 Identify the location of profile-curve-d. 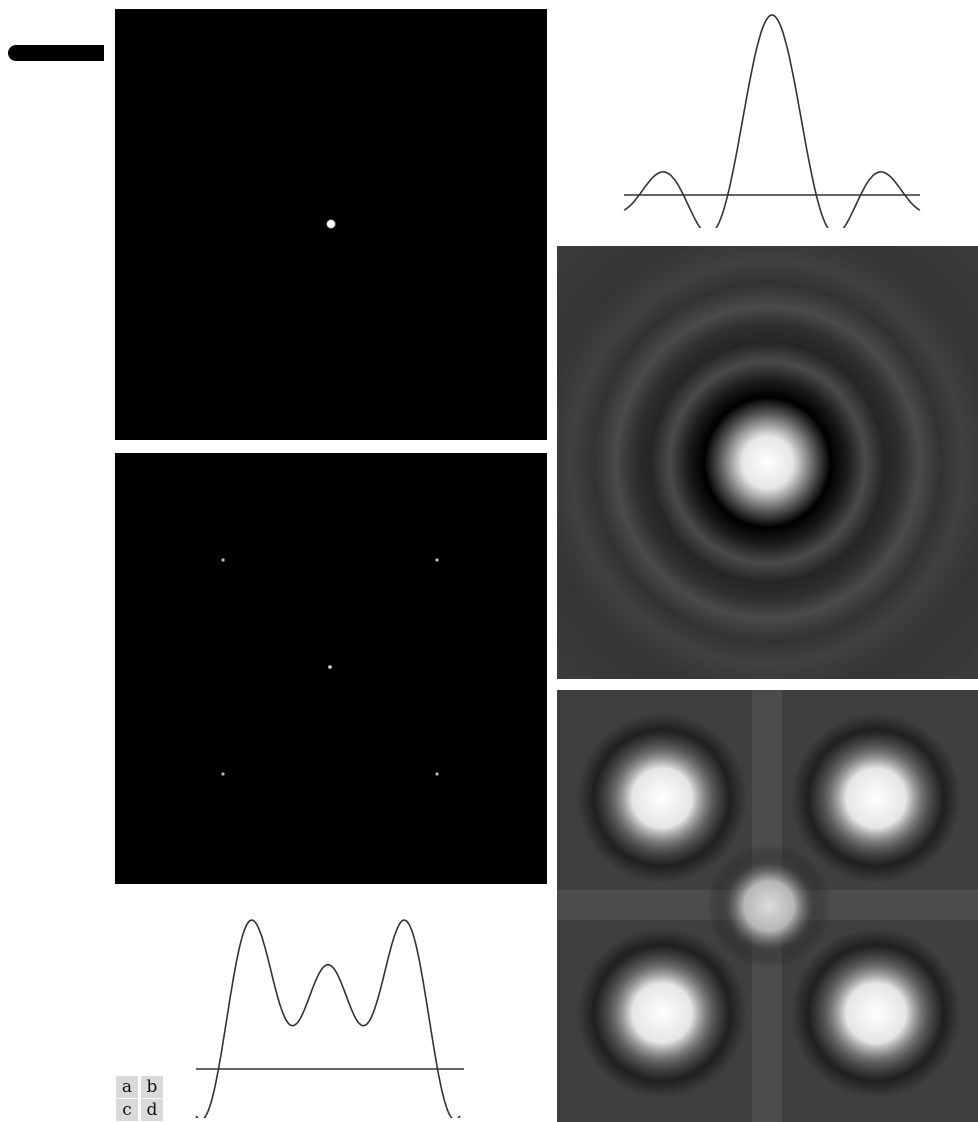
(330, 1007).